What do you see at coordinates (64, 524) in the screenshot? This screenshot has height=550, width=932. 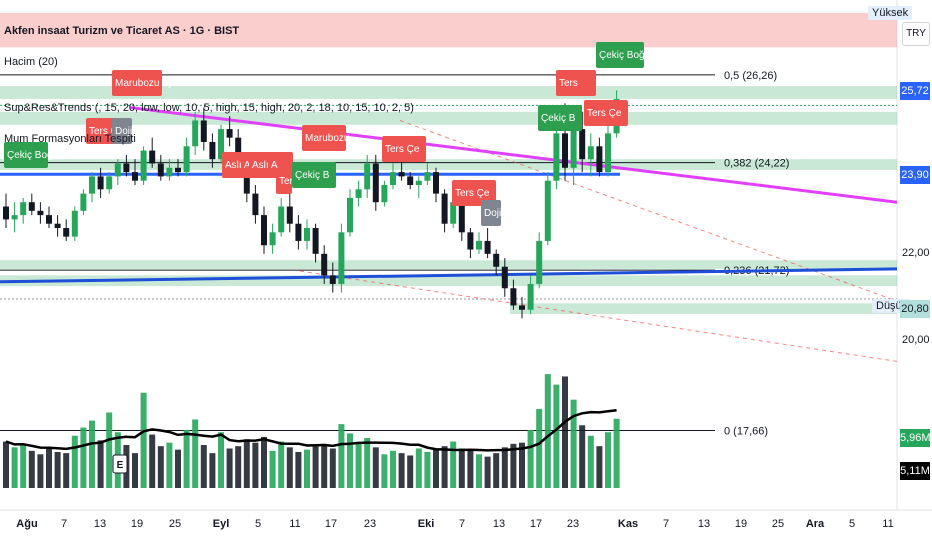 I see `x-tick-label: 7` at bounding box center [64, 524].